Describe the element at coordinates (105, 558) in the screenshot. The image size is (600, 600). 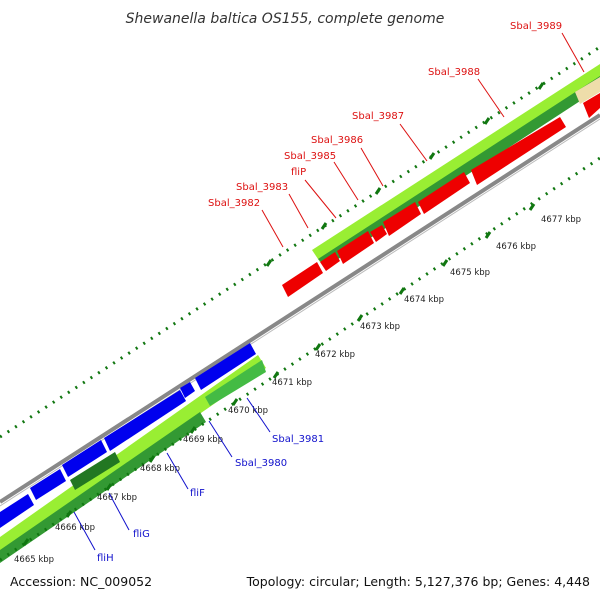
I see `gene-label: fliH` at that location.